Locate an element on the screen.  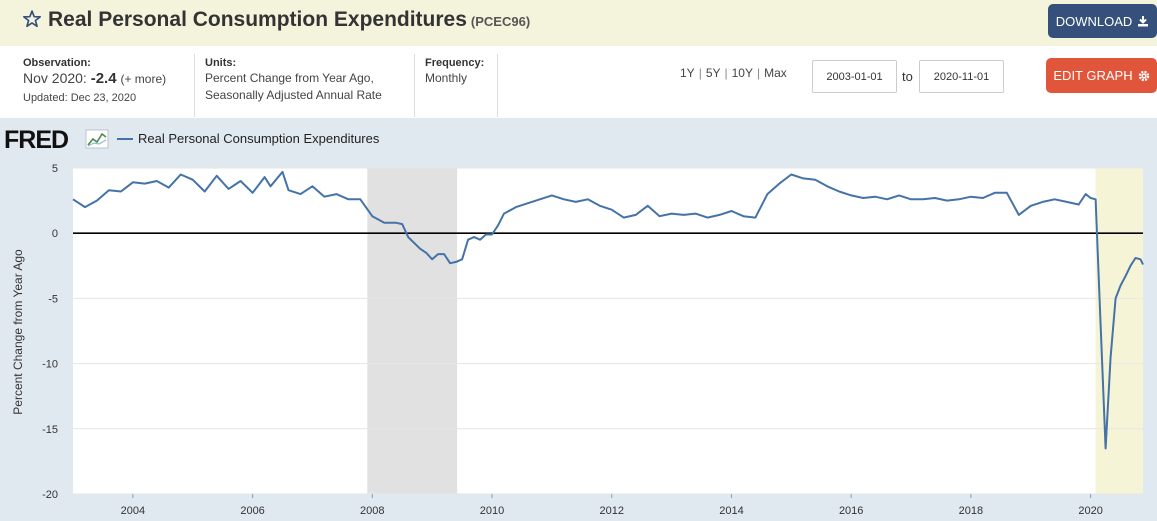
x-tick-label: 2006 is located at coordinates (252, 511).